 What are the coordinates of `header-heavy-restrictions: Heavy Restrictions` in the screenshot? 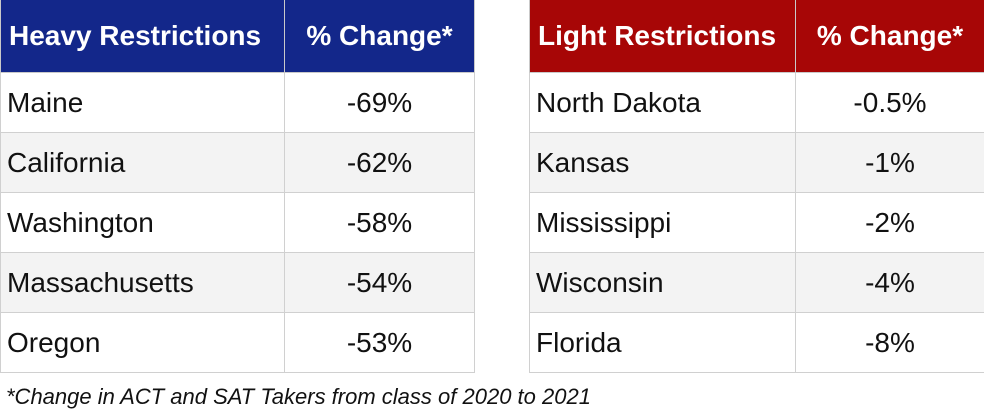 It's located at (142, 36).